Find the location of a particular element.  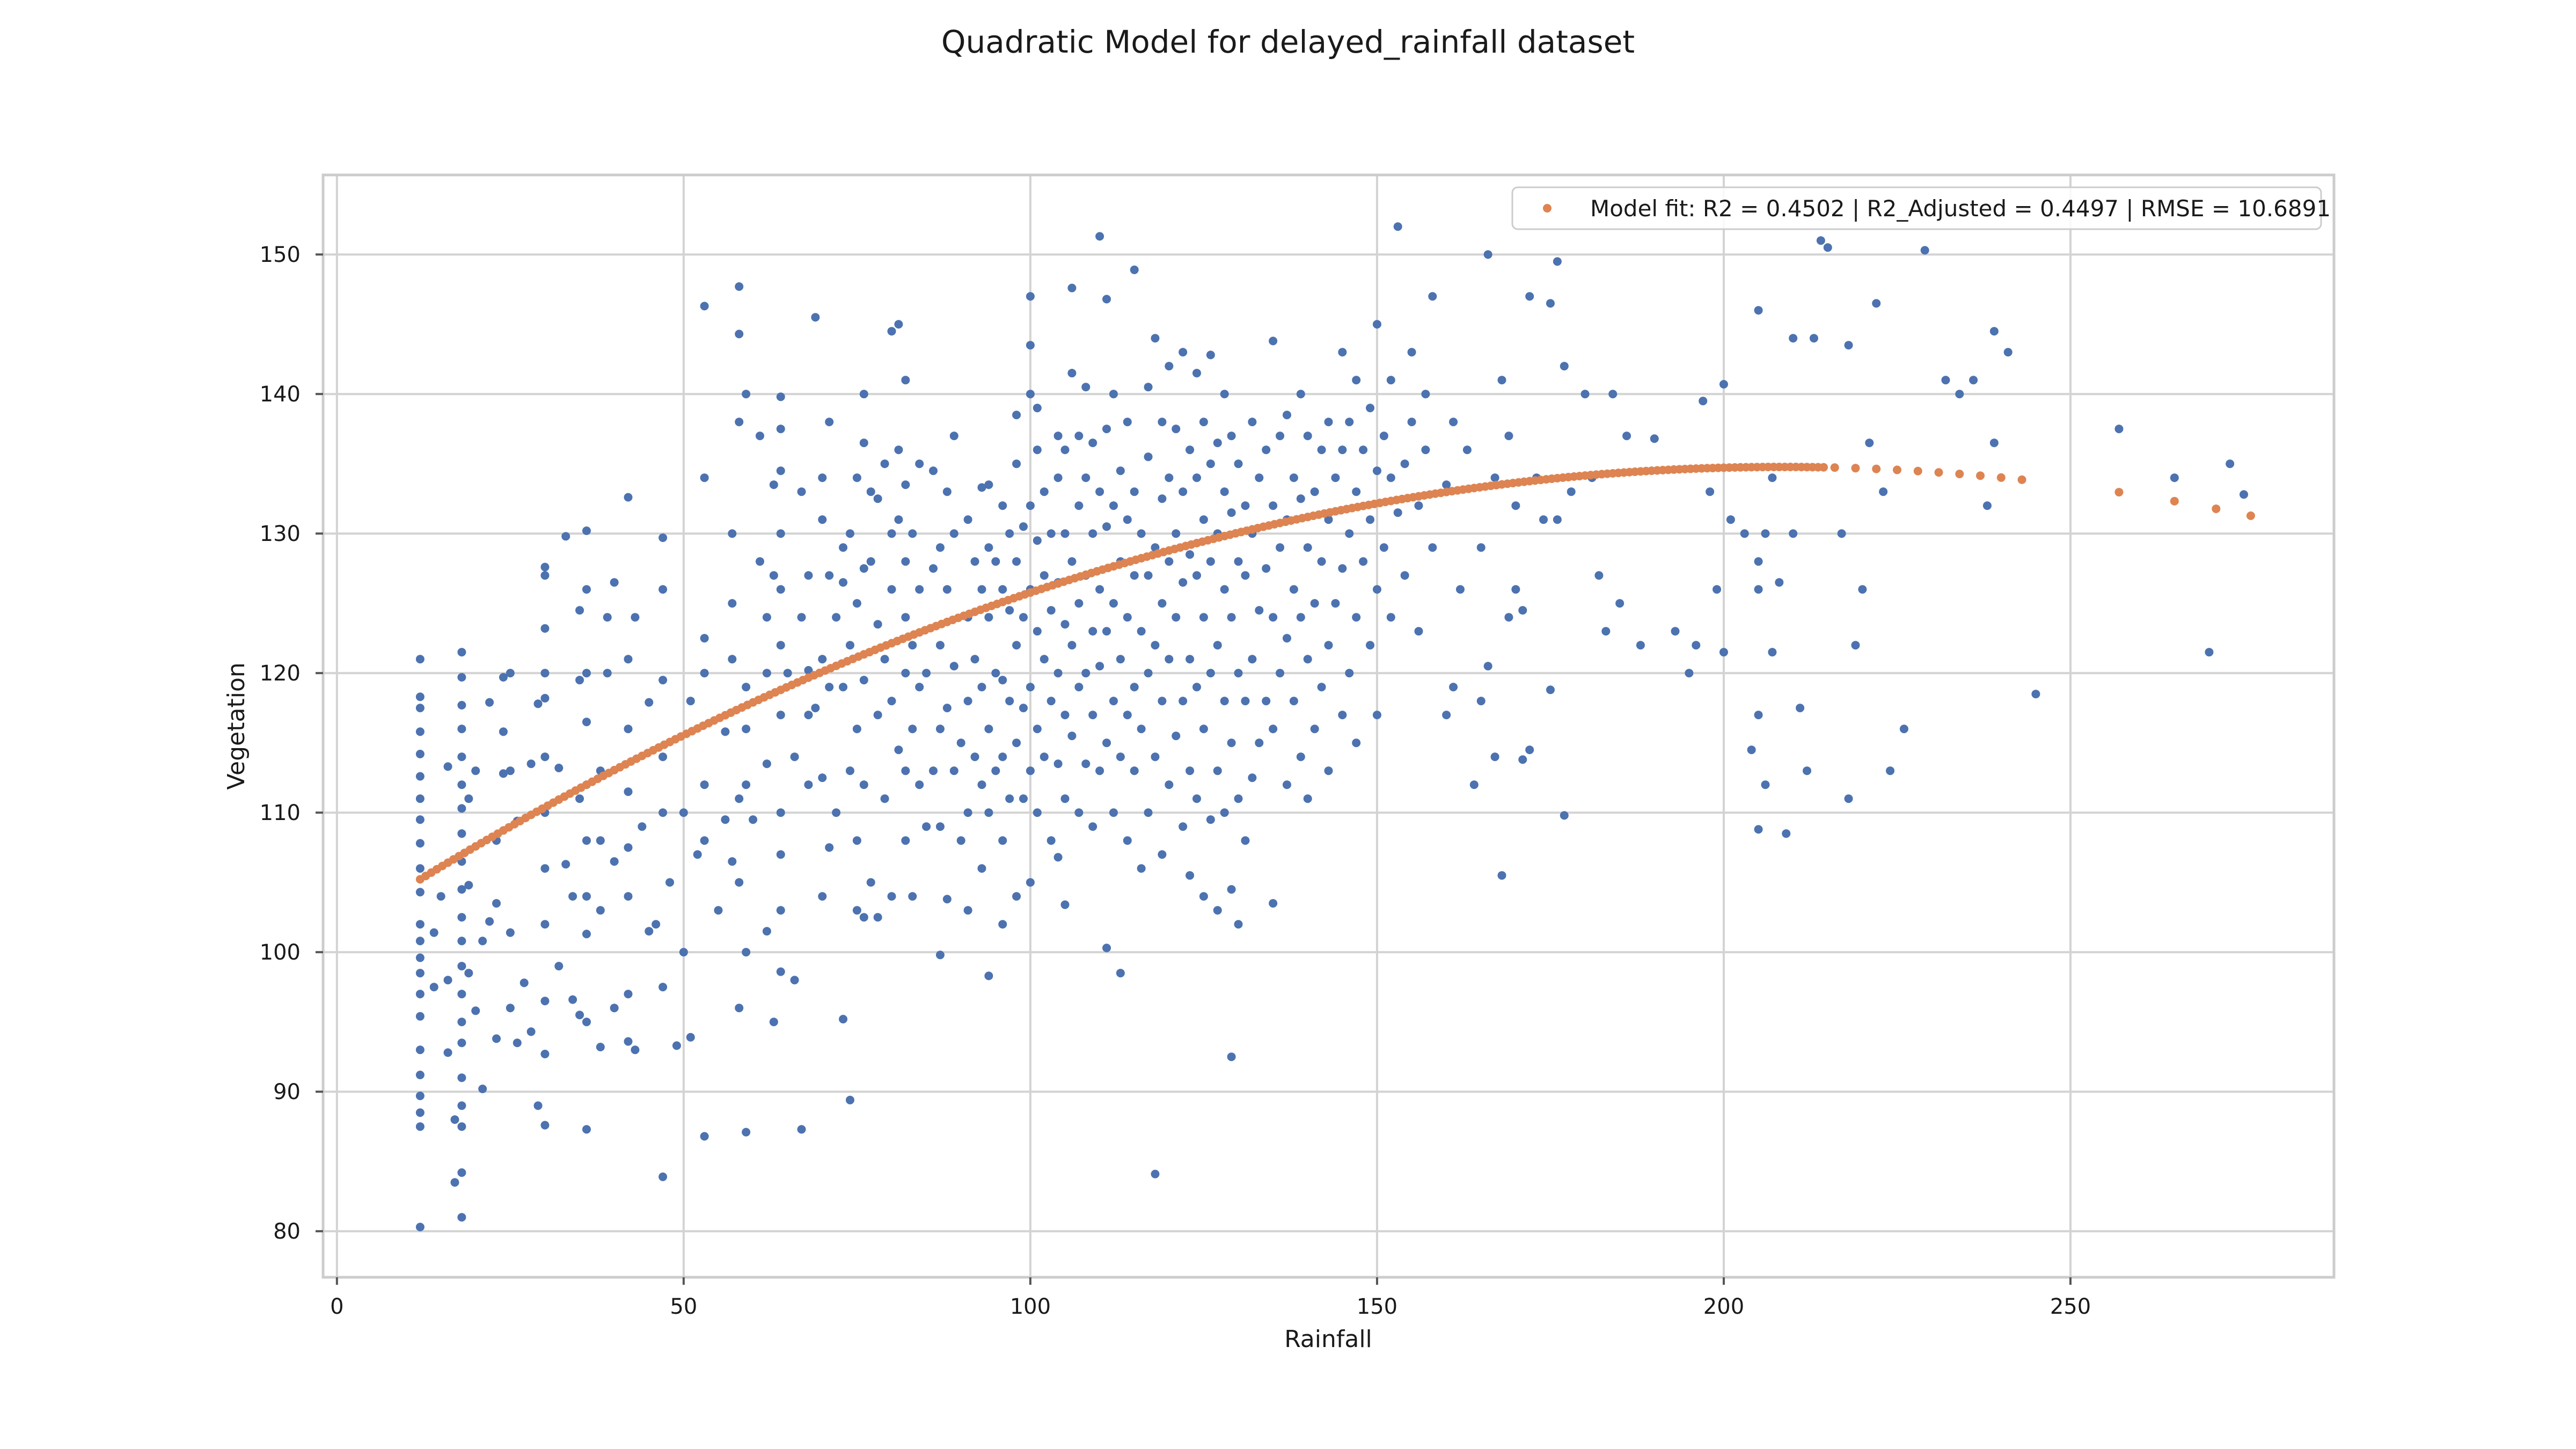

x-axis-label: Rainfall is located at coordinates (1328, 1339).